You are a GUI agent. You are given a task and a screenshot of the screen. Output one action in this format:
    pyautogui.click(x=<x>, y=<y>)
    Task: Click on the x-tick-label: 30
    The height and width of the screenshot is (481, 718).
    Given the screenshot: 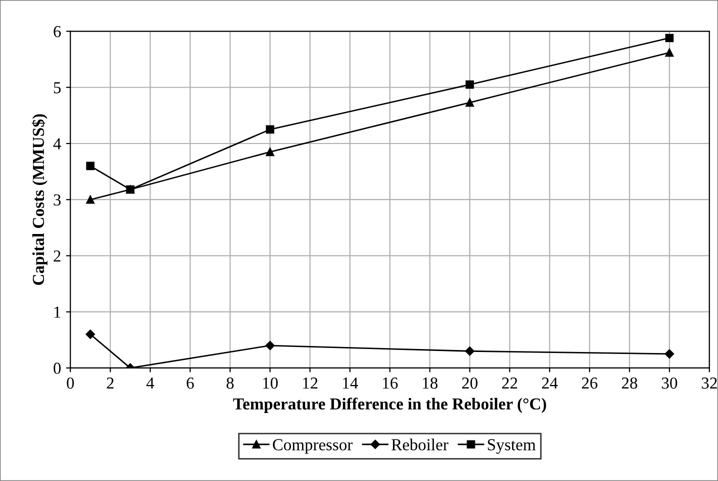 What is the action you would take?
    pyautogui.click(x=670, y=383)
    